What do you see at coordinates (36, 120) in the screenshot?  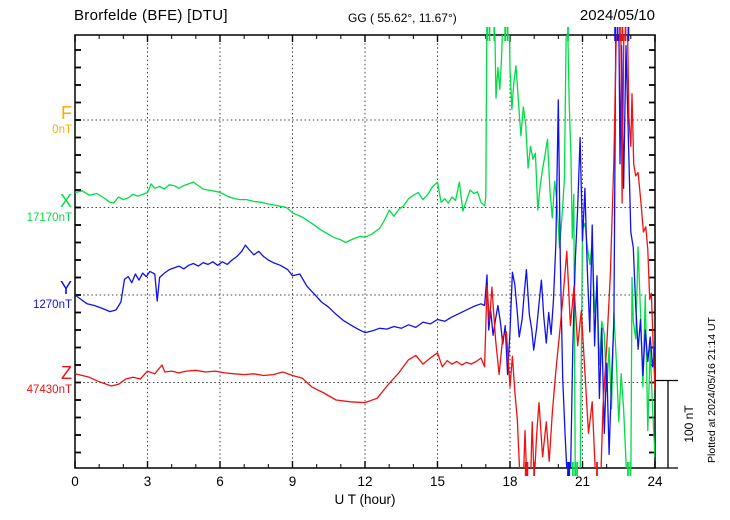 I see `component-label-f: F 0nT` at bounding box center [36, 120].